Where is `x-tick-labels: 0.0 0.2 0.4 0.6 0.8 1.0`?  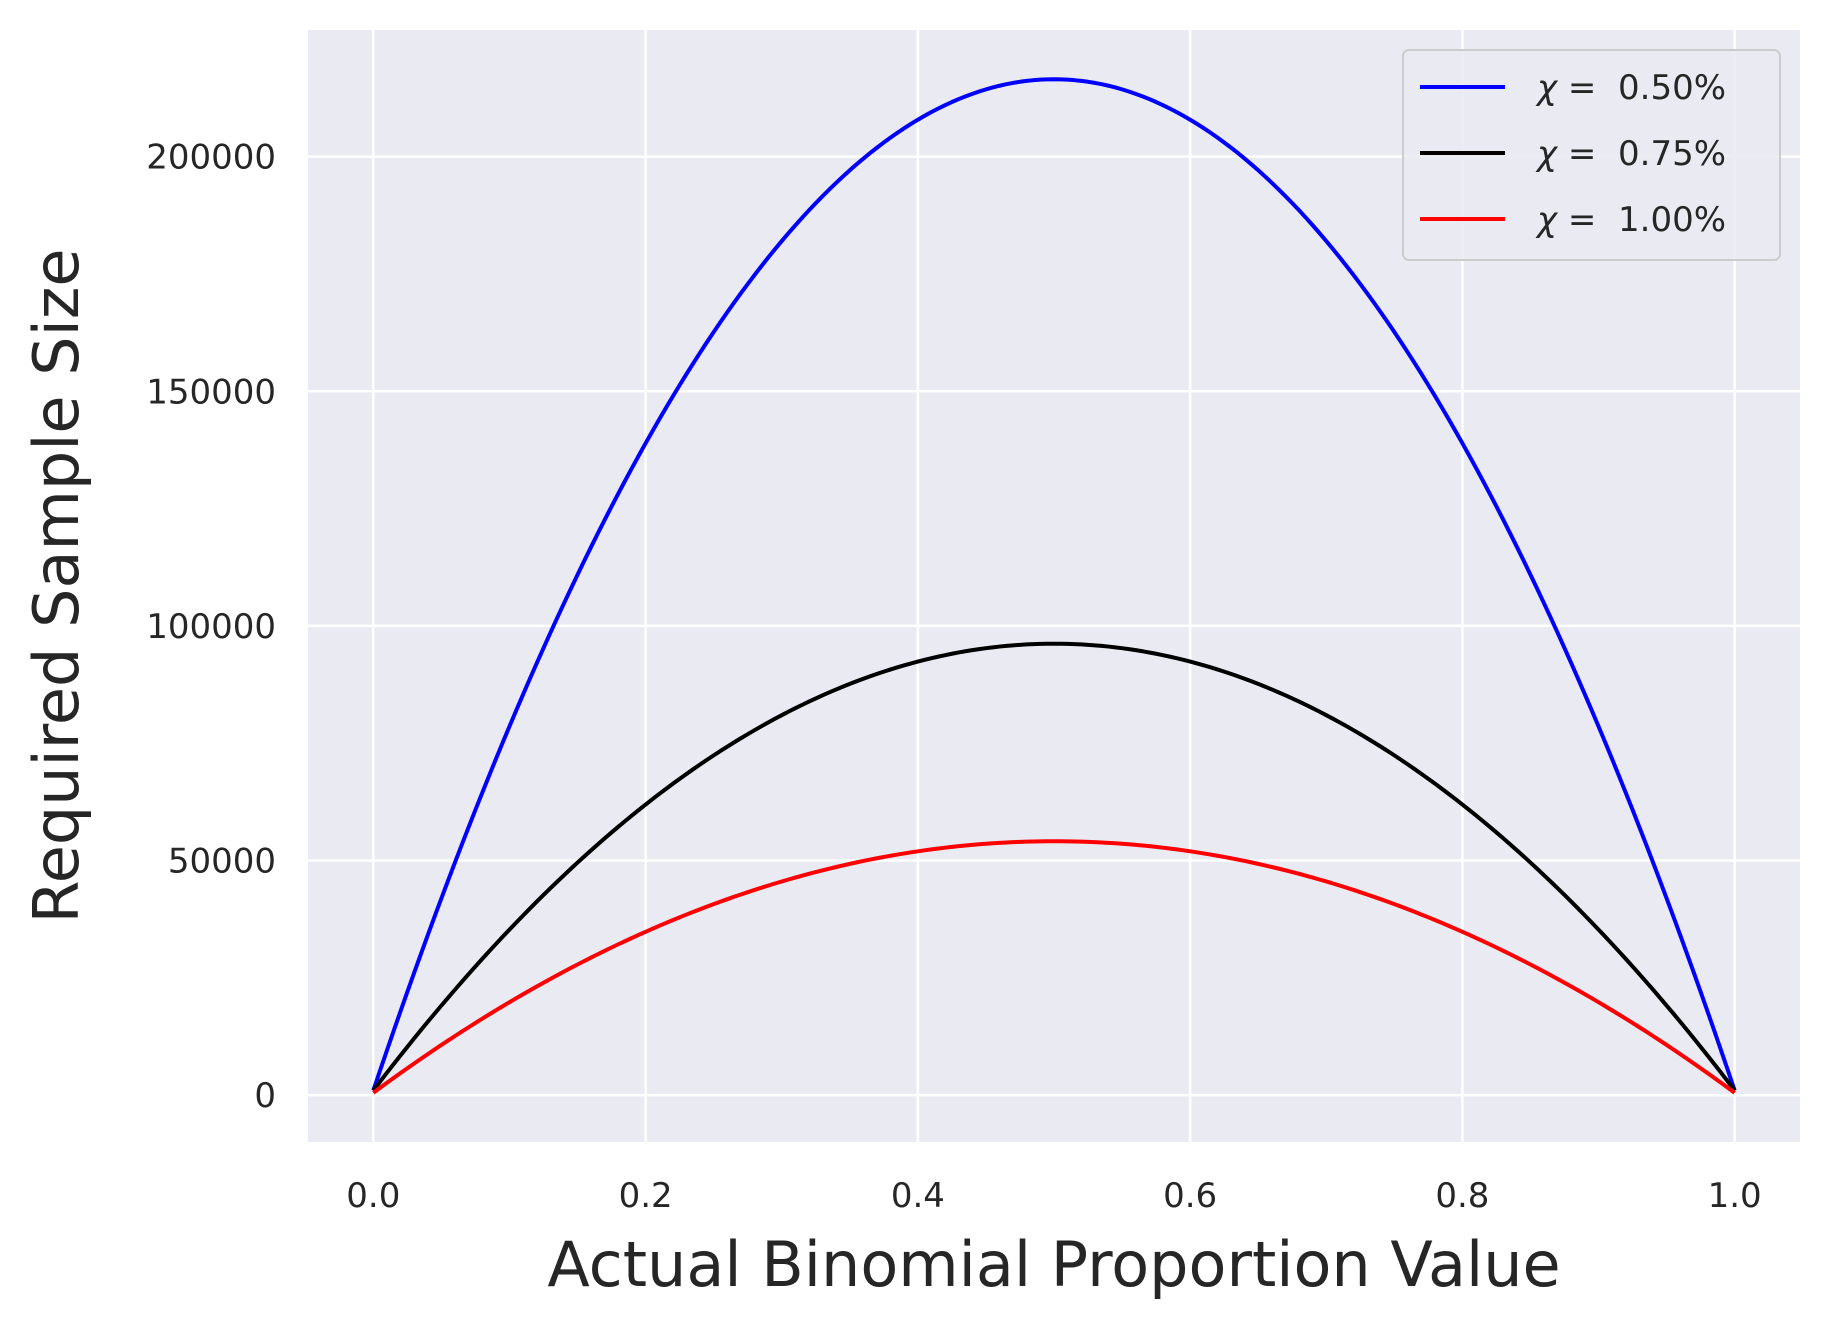
x-tick-labels: 0.0 0.2 0.4 0.6 0.8 1.0 is located at coordinates (1053, 1196).